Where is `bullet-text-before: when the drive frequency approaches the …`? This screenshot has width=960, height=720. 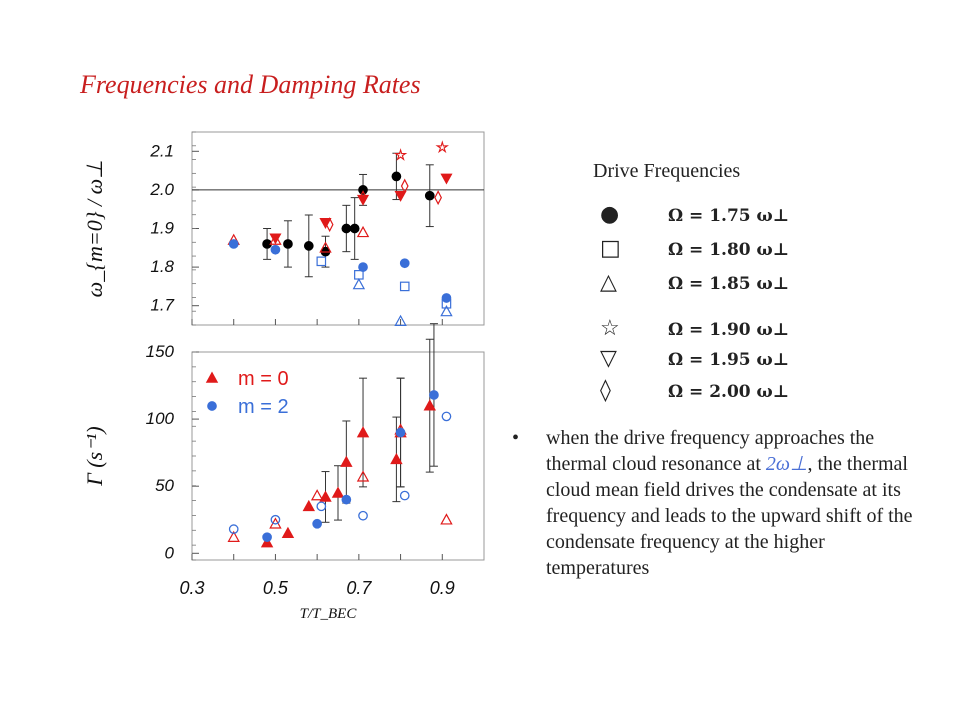
bullet-text-before: when the drive frequency approaches the … is located at coordinates (710, 451).